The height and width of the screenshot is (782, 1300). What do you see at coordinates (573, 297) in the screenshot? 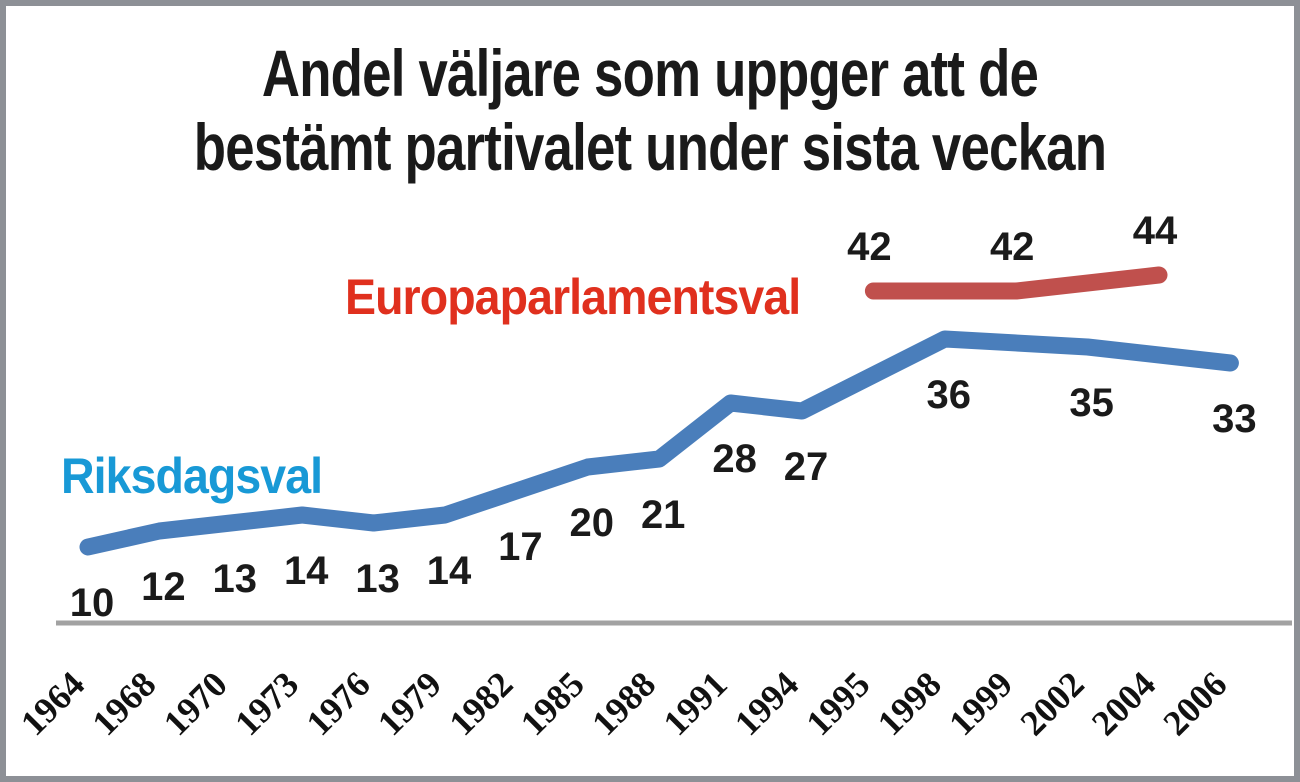
I see `europaparlamentsval-series-label: Europaparlamentsval` at bounding box center [573, 297].